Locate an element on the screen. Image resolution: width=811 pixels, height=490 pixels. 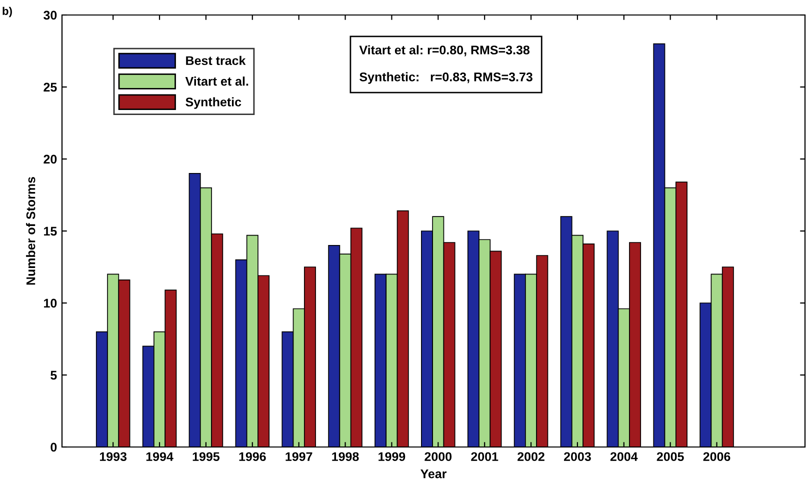
y-tick-label: 0 is located at coordinates (53, 447).